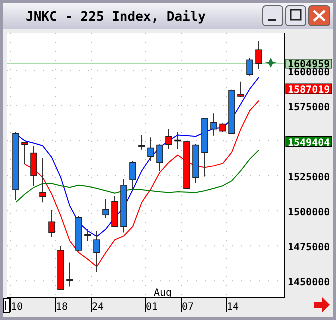 The width and height of the screenshot is (336, 320). Describe the element at coordinates (116, 17) in the screenshot. I see `chart-title: JNKC - 225 Index, Daily` at that location.